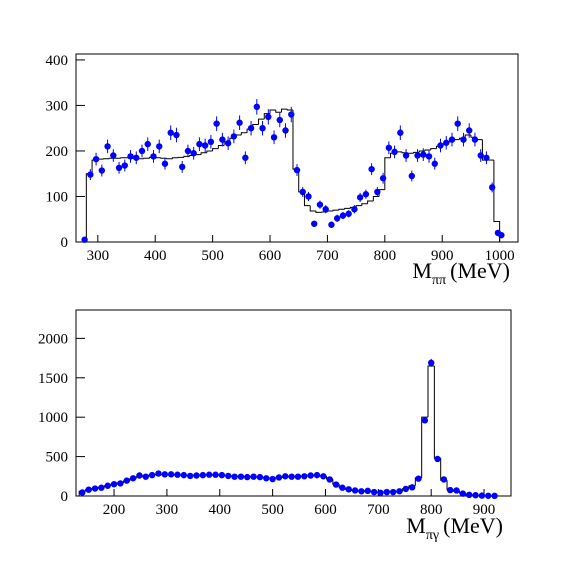 The width and height of the screenshot is (567, 567). What do you see at coordinates (53, 339) in the screenshot?
I see `y-tick-label: 2000` at bounding box center [53, 339].